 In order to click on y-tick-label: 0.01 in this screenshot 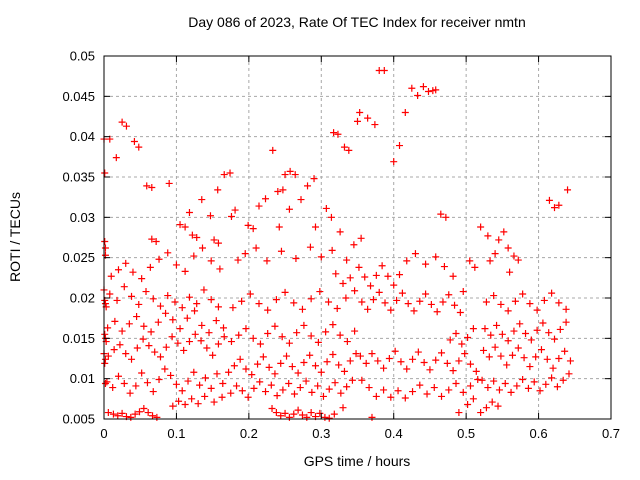, I will do `click(82, 378)`.